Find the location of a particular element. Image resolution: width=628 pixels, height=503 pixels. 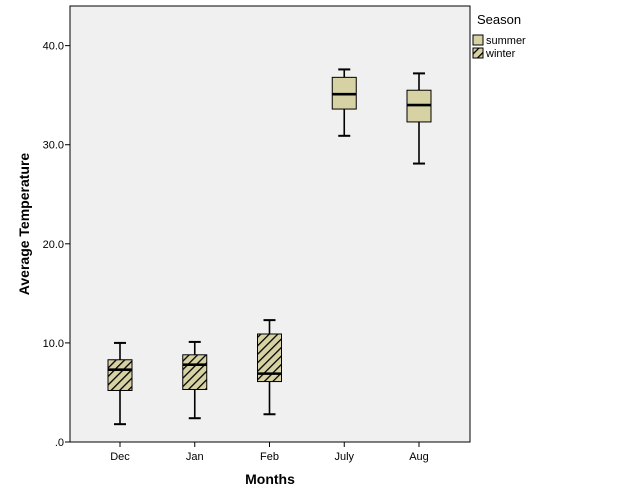

box-dec is located at coordinates (120, 383).